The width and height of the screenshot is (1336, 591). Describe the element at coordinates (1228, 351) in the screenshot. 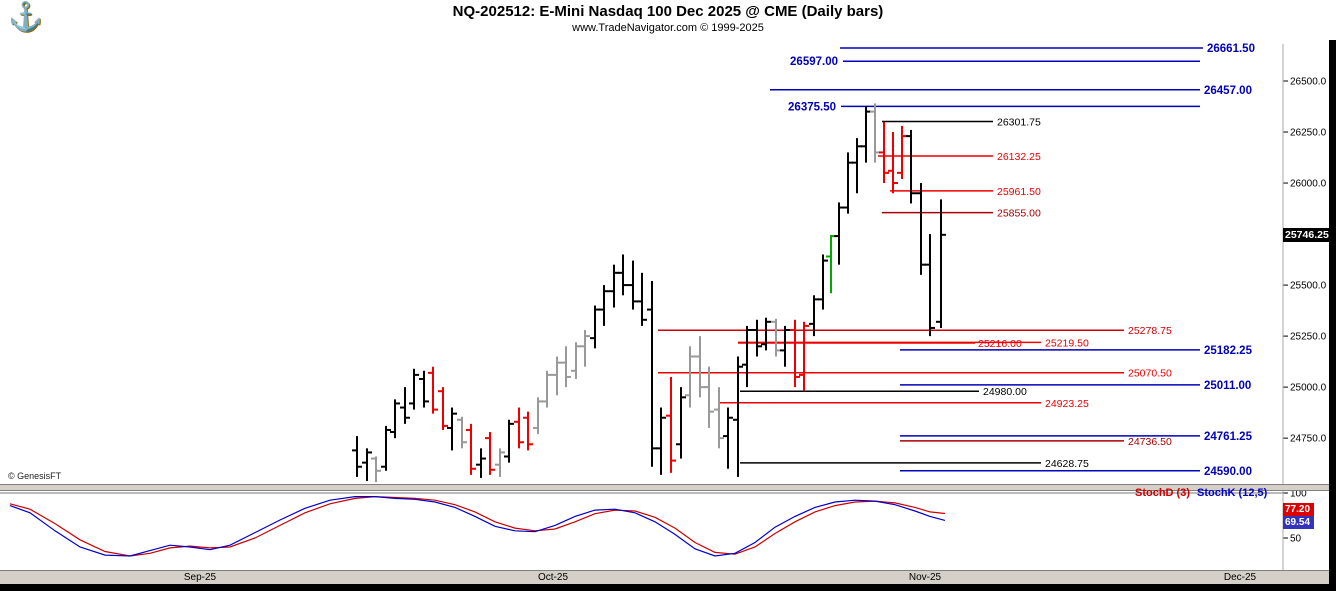

I see `level-label: 25182.25` at that location.